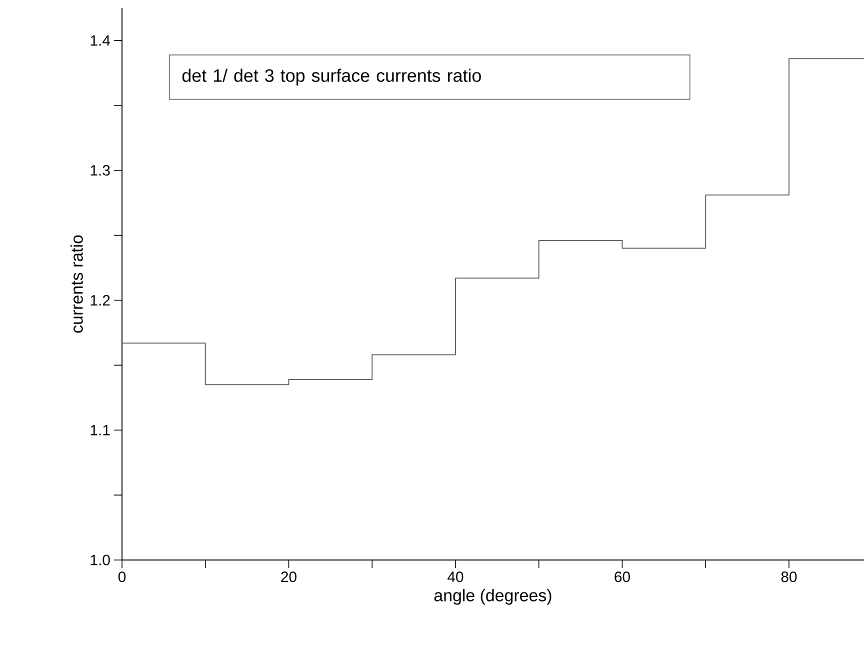 The height and width of the screenshot is (650, 864). I want to click on y-tick-label: 1.3, so click(100, 170).